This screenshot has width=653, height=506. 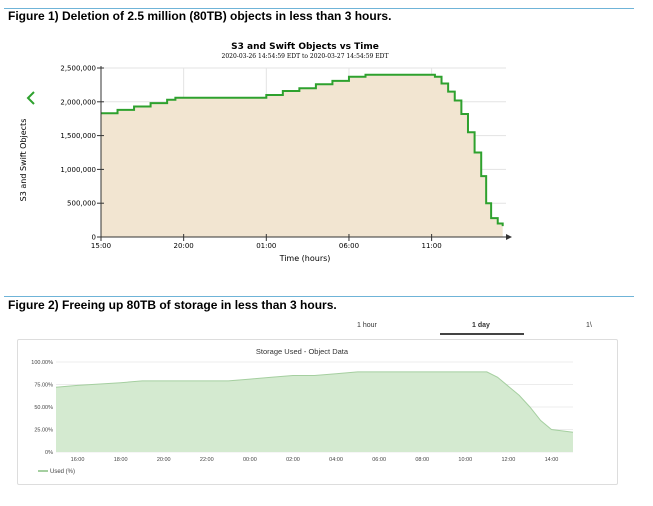 What do you see at coordinates (589, 325) in the screenshot?
I see `tab-more: 1\` at bounding box center [589, 325].